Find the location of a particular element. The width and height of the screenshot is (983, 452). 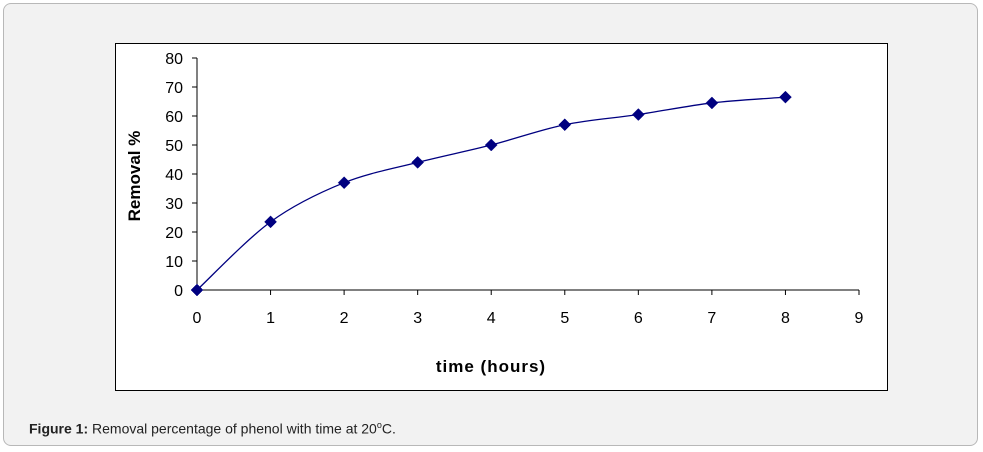

caption-label: Figure 1: is located at coordinates (59, 428).